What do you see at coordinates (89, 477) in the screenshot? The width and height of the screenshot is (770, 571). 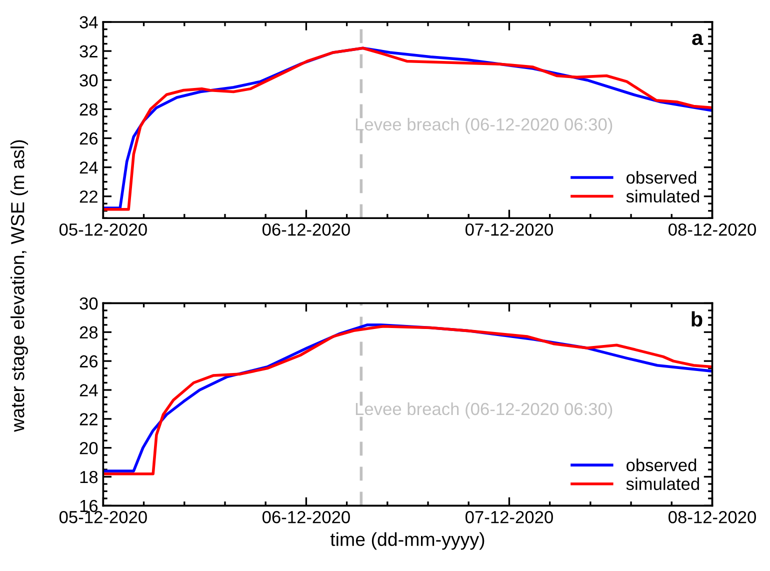 I see `y-tick-label: 18` at bounding box center [89, 477].